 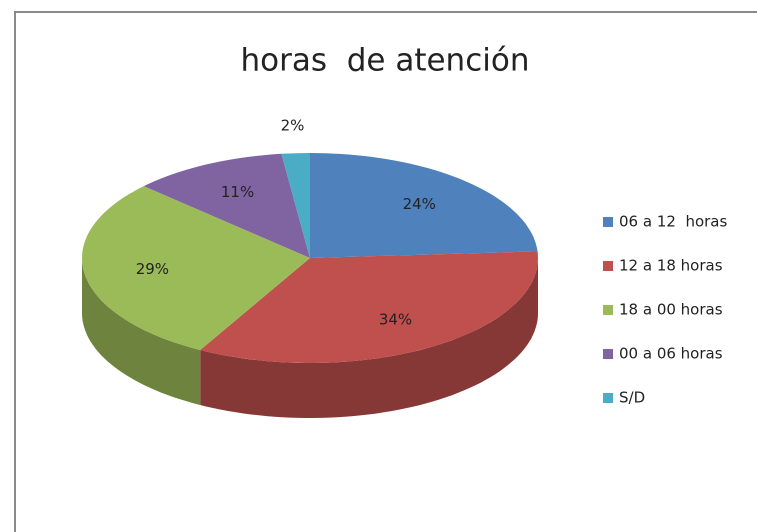 What do you see at coordinates (237, 192) in the screenshot?
I see `data-label: 11%` at bounding box center [237, 192].